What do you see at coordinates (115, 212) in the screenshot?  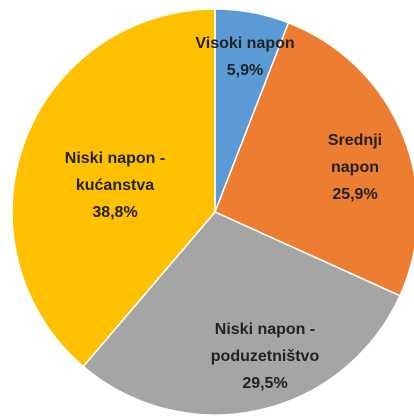 I see `value-label: 38,8%` at bounding box center [115, 212].